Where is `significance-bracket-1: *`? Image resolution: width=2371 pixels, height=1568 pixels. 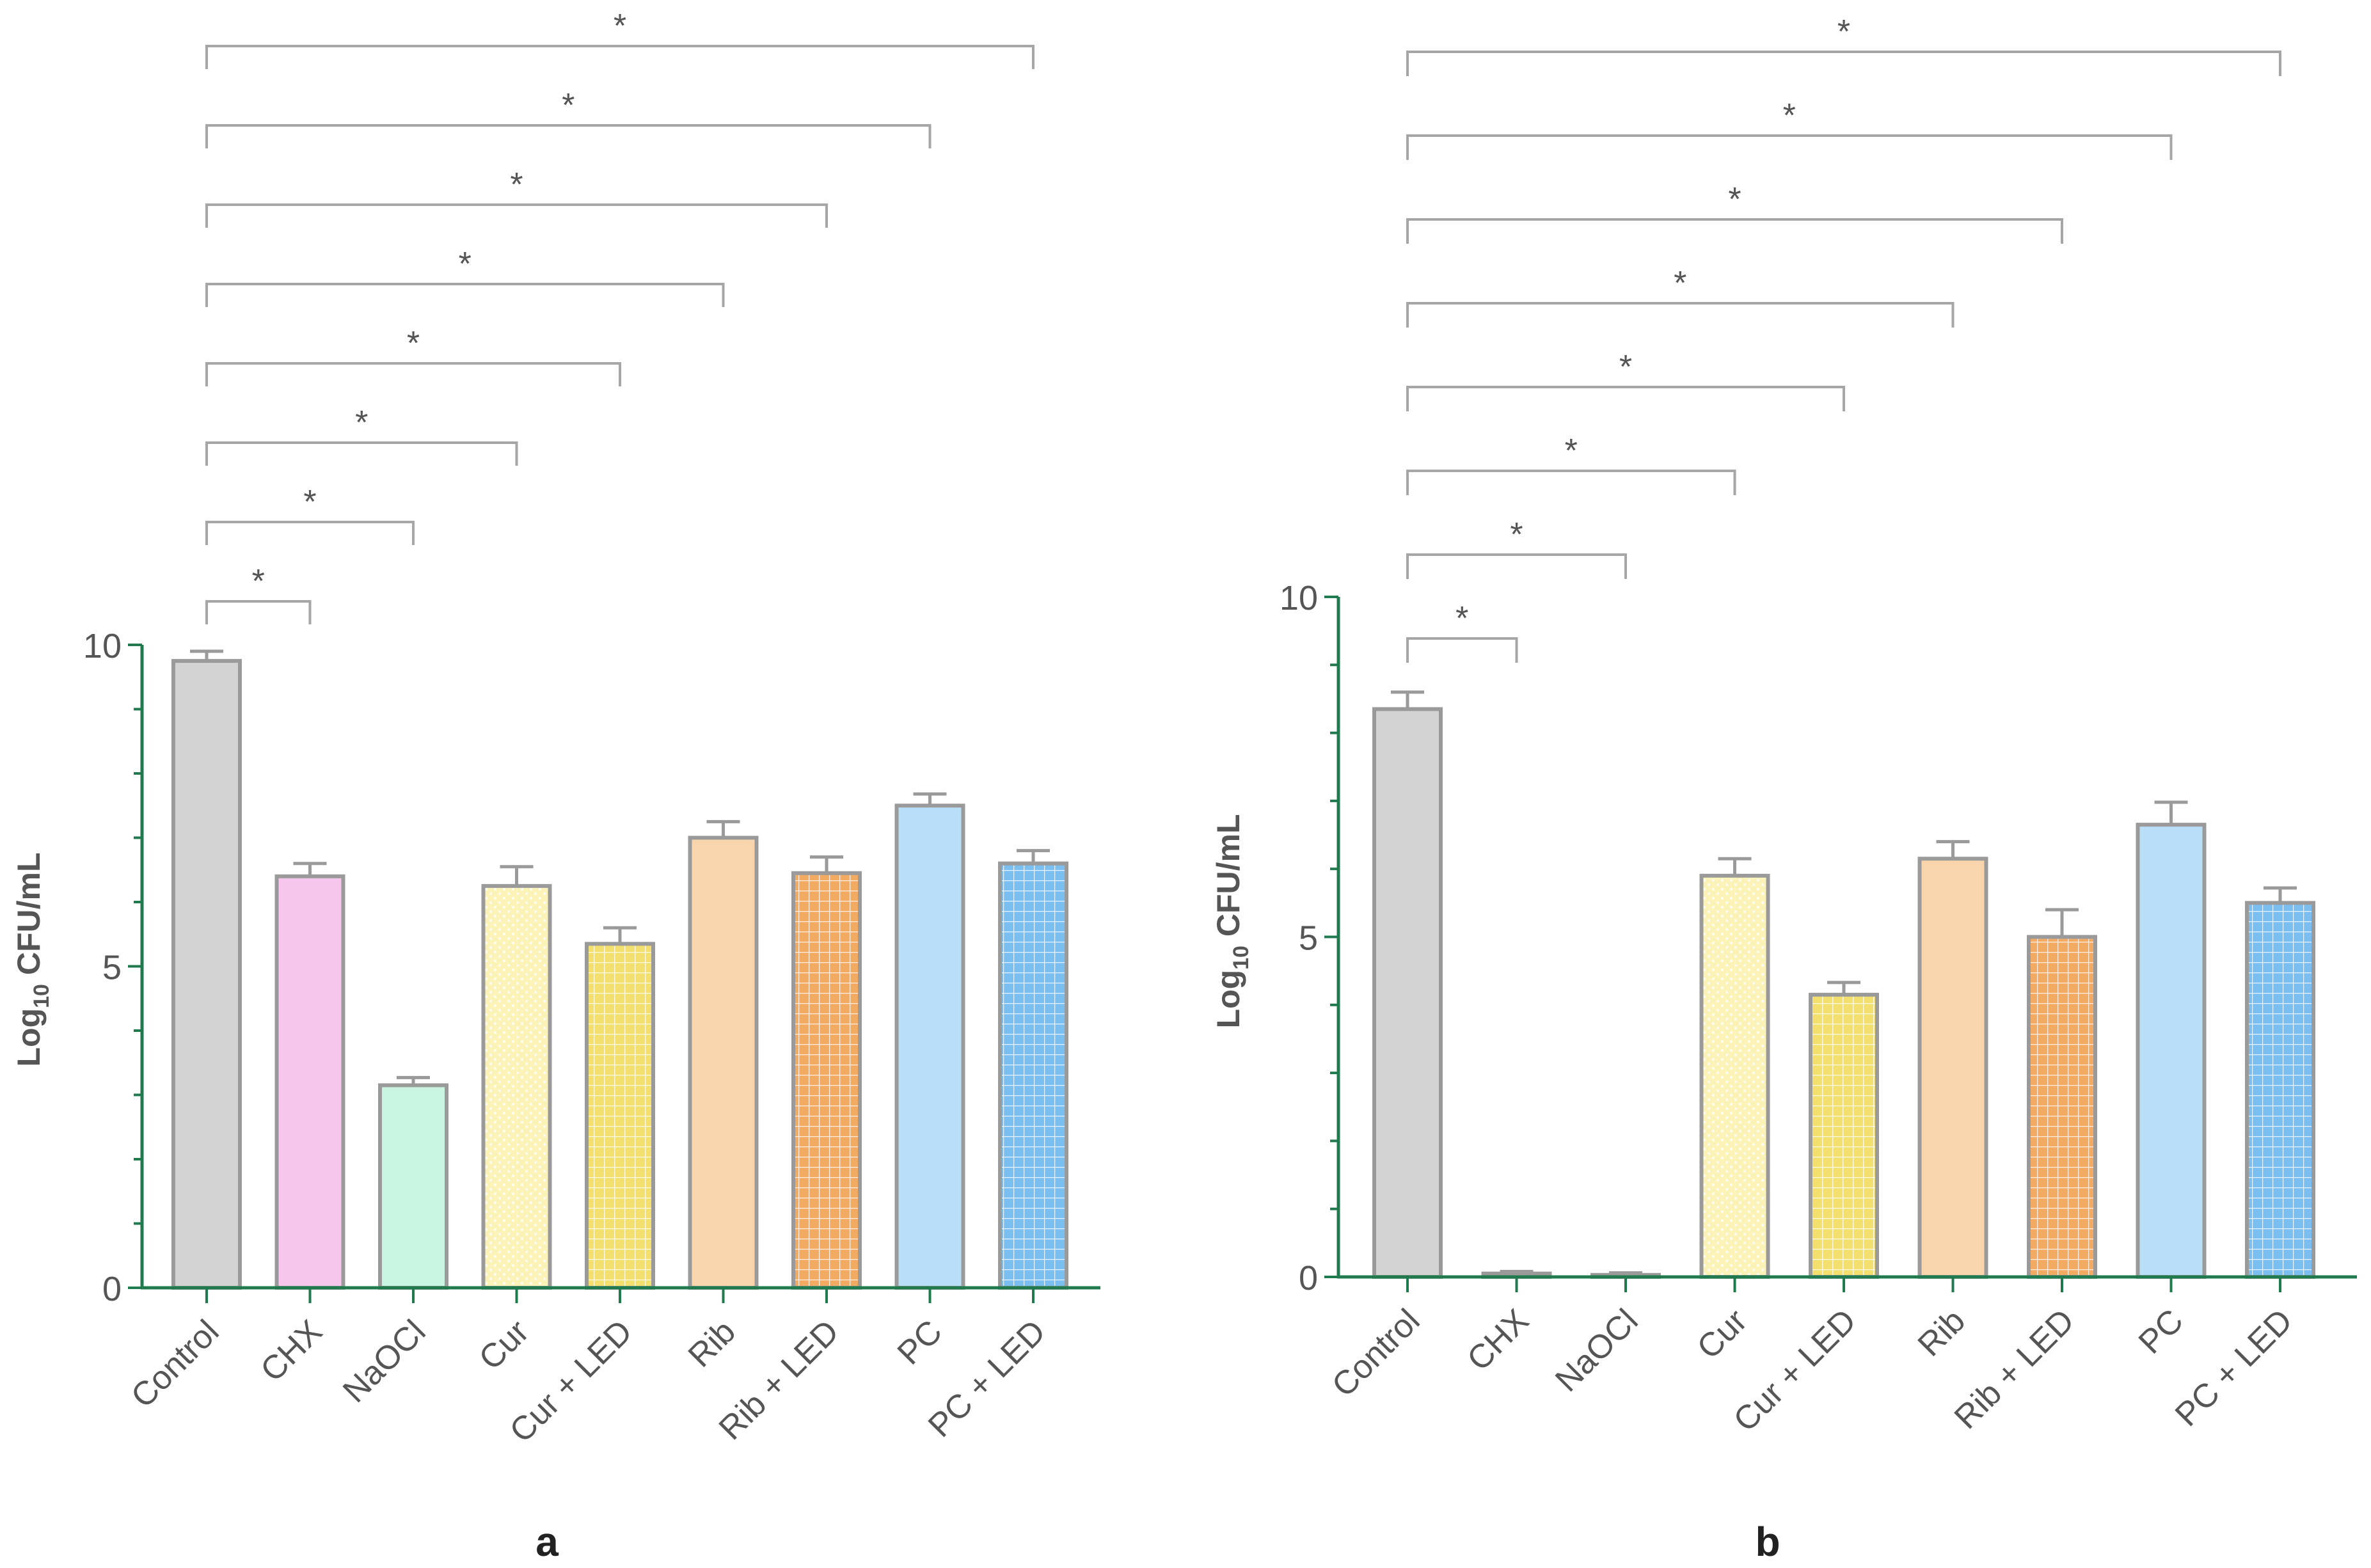
significance-bracket-1: * is located at coordinates (259, 593).